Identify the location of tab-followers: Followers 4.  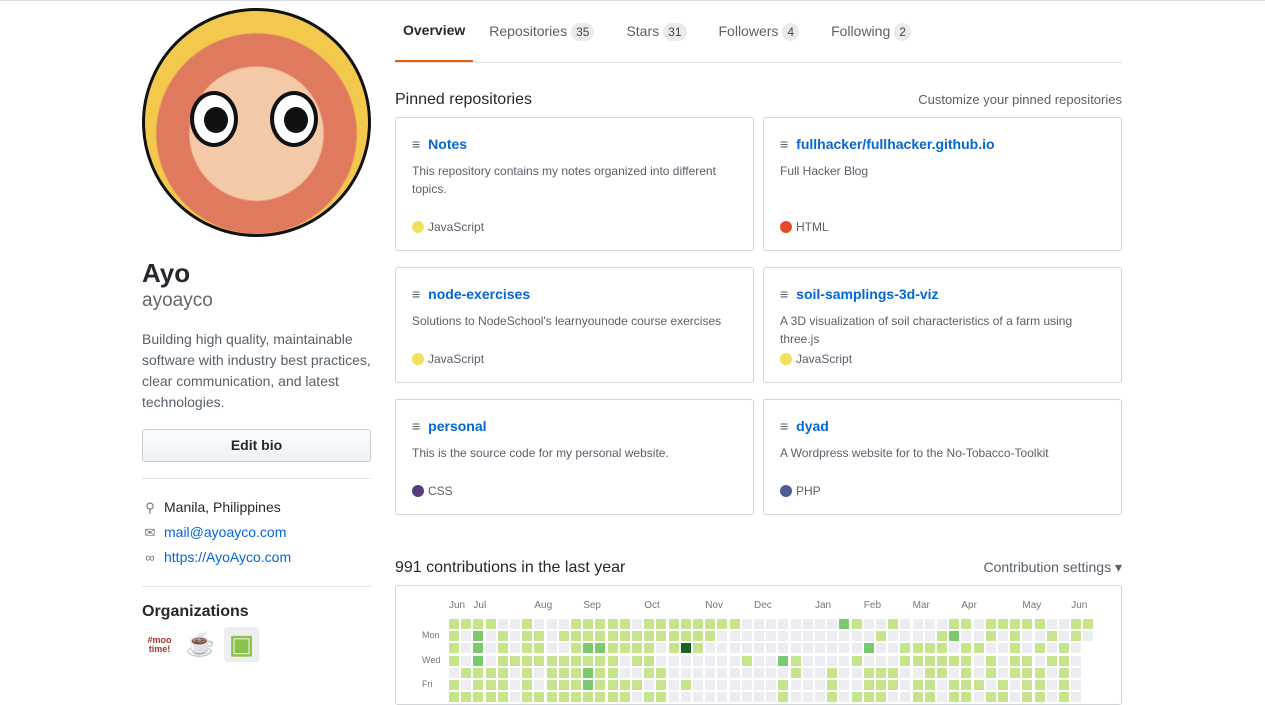
(759, 31).